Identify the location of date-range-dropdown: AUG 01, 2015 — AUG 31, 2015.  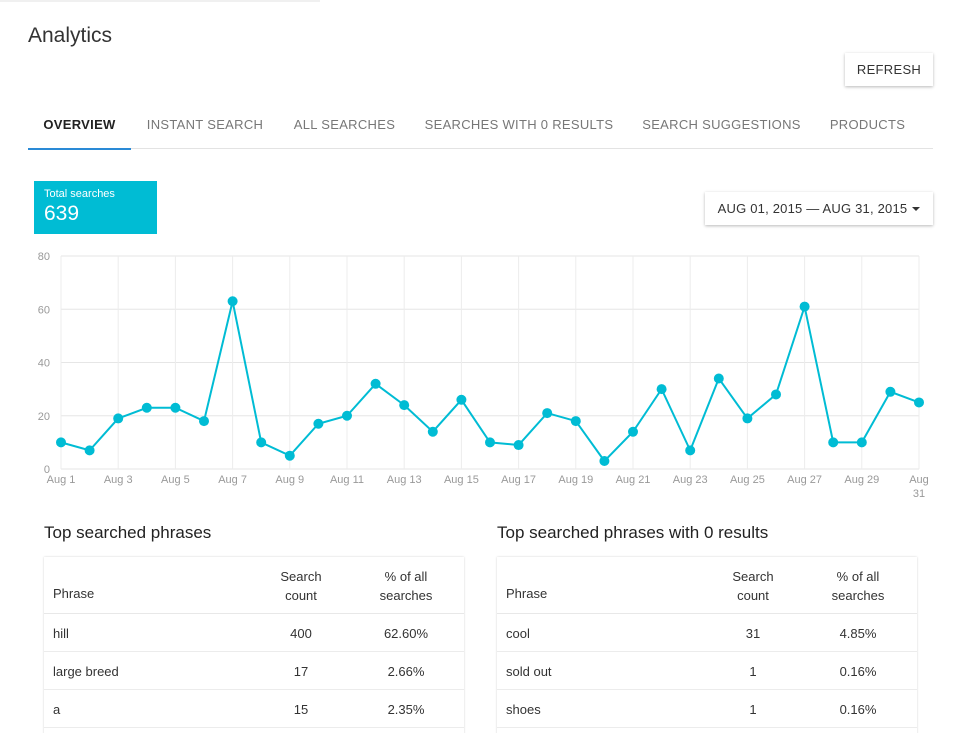
(819, 208).